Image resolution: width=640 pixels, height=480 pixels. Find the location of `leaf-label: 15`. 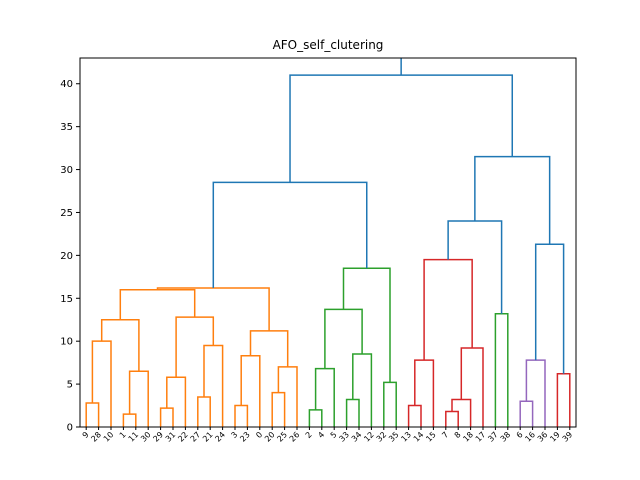

leaf-label: 15 is located at coordinates (431, 437).